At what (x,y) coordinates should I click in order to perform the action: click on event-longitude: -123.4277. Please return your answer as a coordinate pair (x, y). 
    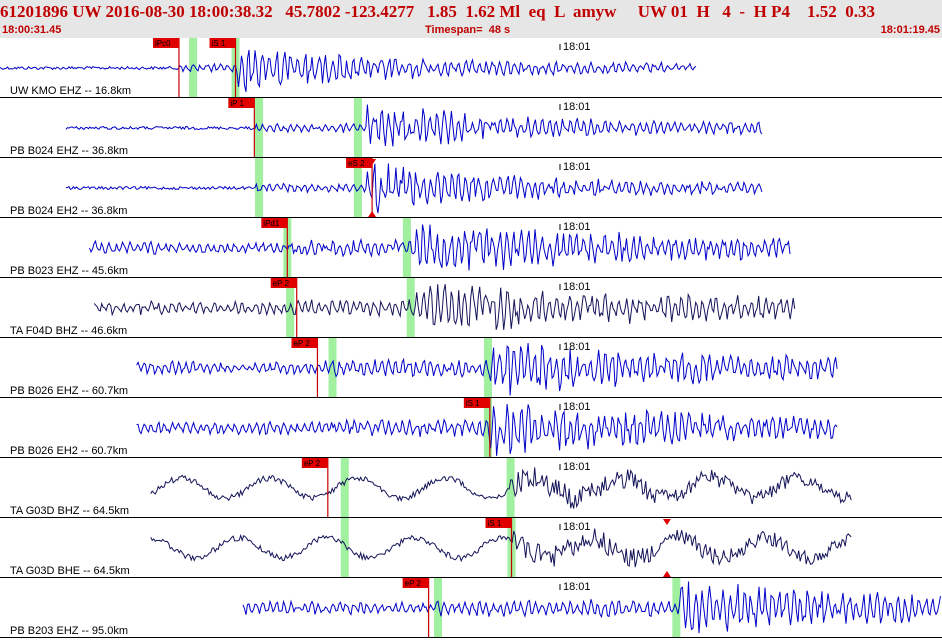
    Looking at the image, I should click on (379, 11).